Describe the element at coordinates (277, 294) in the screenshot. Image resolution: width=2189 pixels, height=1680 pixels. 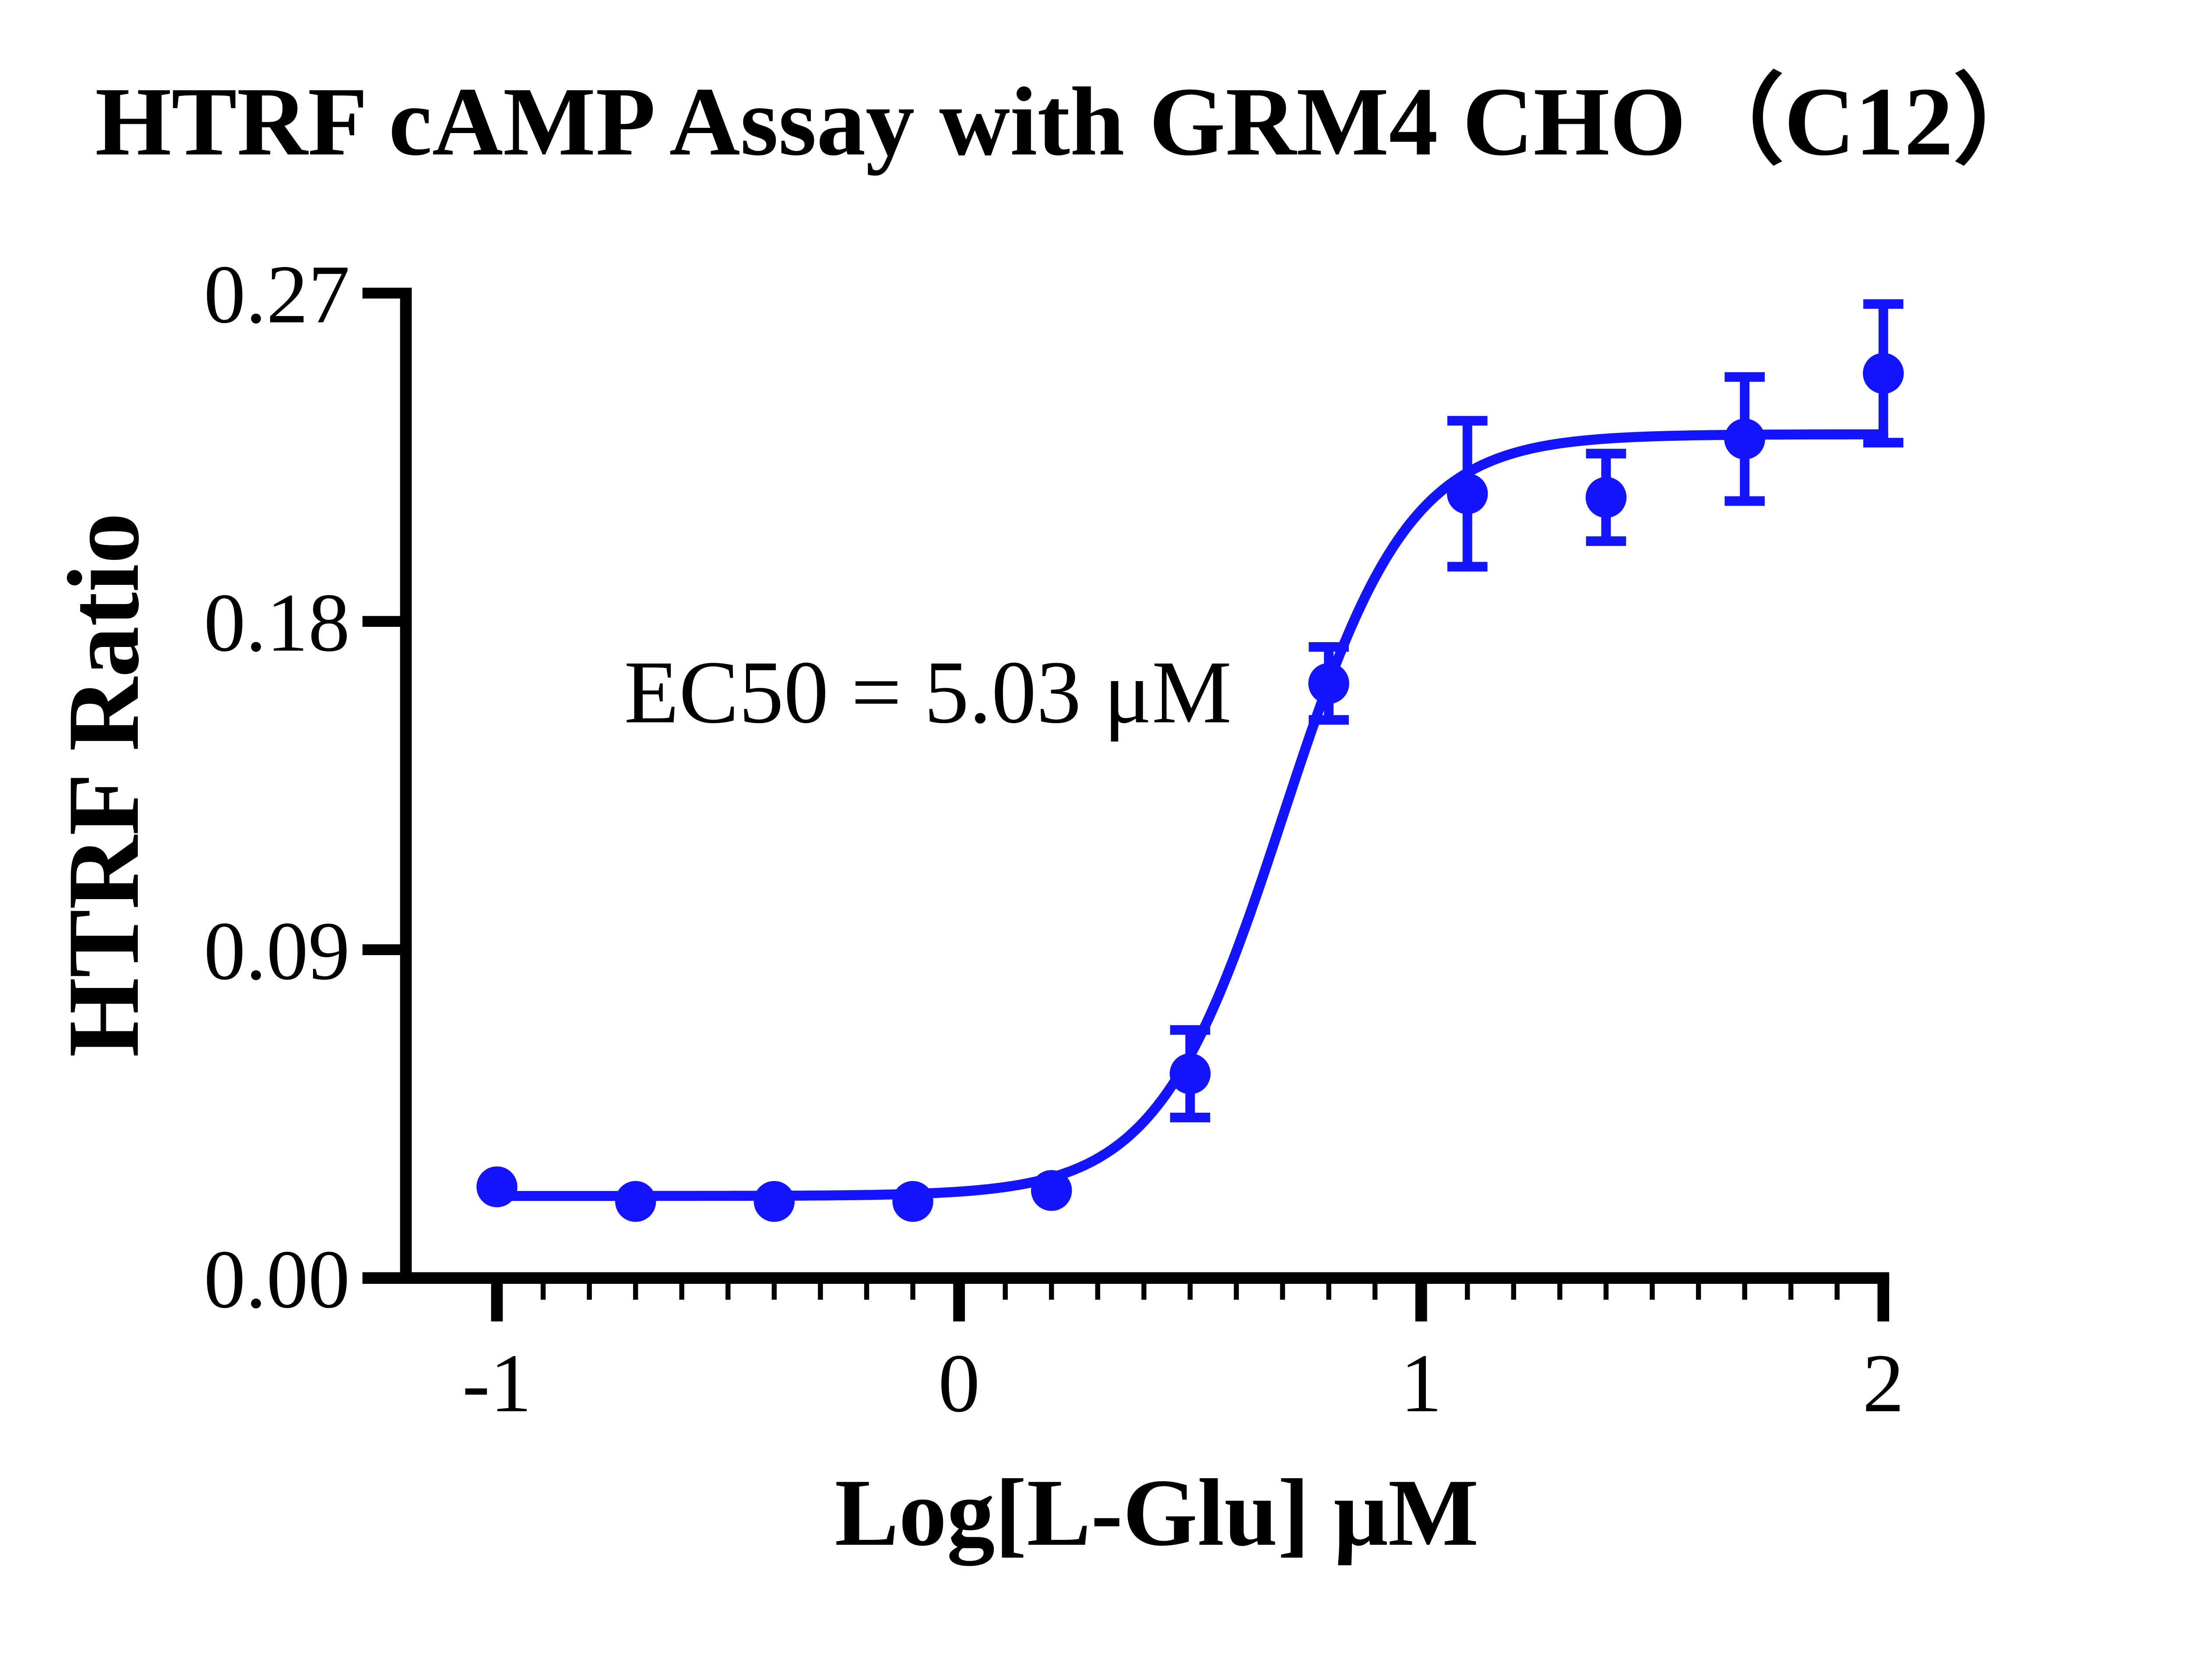
I see `y-tick-label: 0.27` at that location.